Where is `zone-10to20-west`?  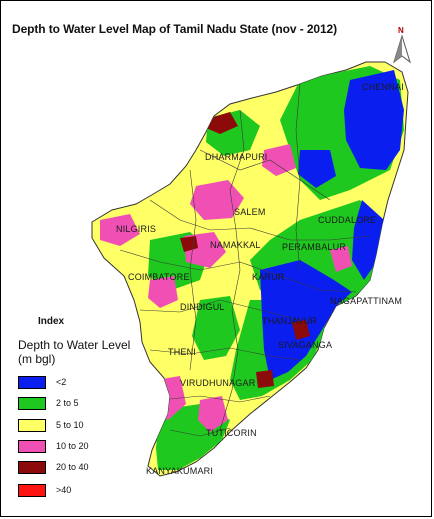
zone-10to20-west is located at coordinates (120, 230).